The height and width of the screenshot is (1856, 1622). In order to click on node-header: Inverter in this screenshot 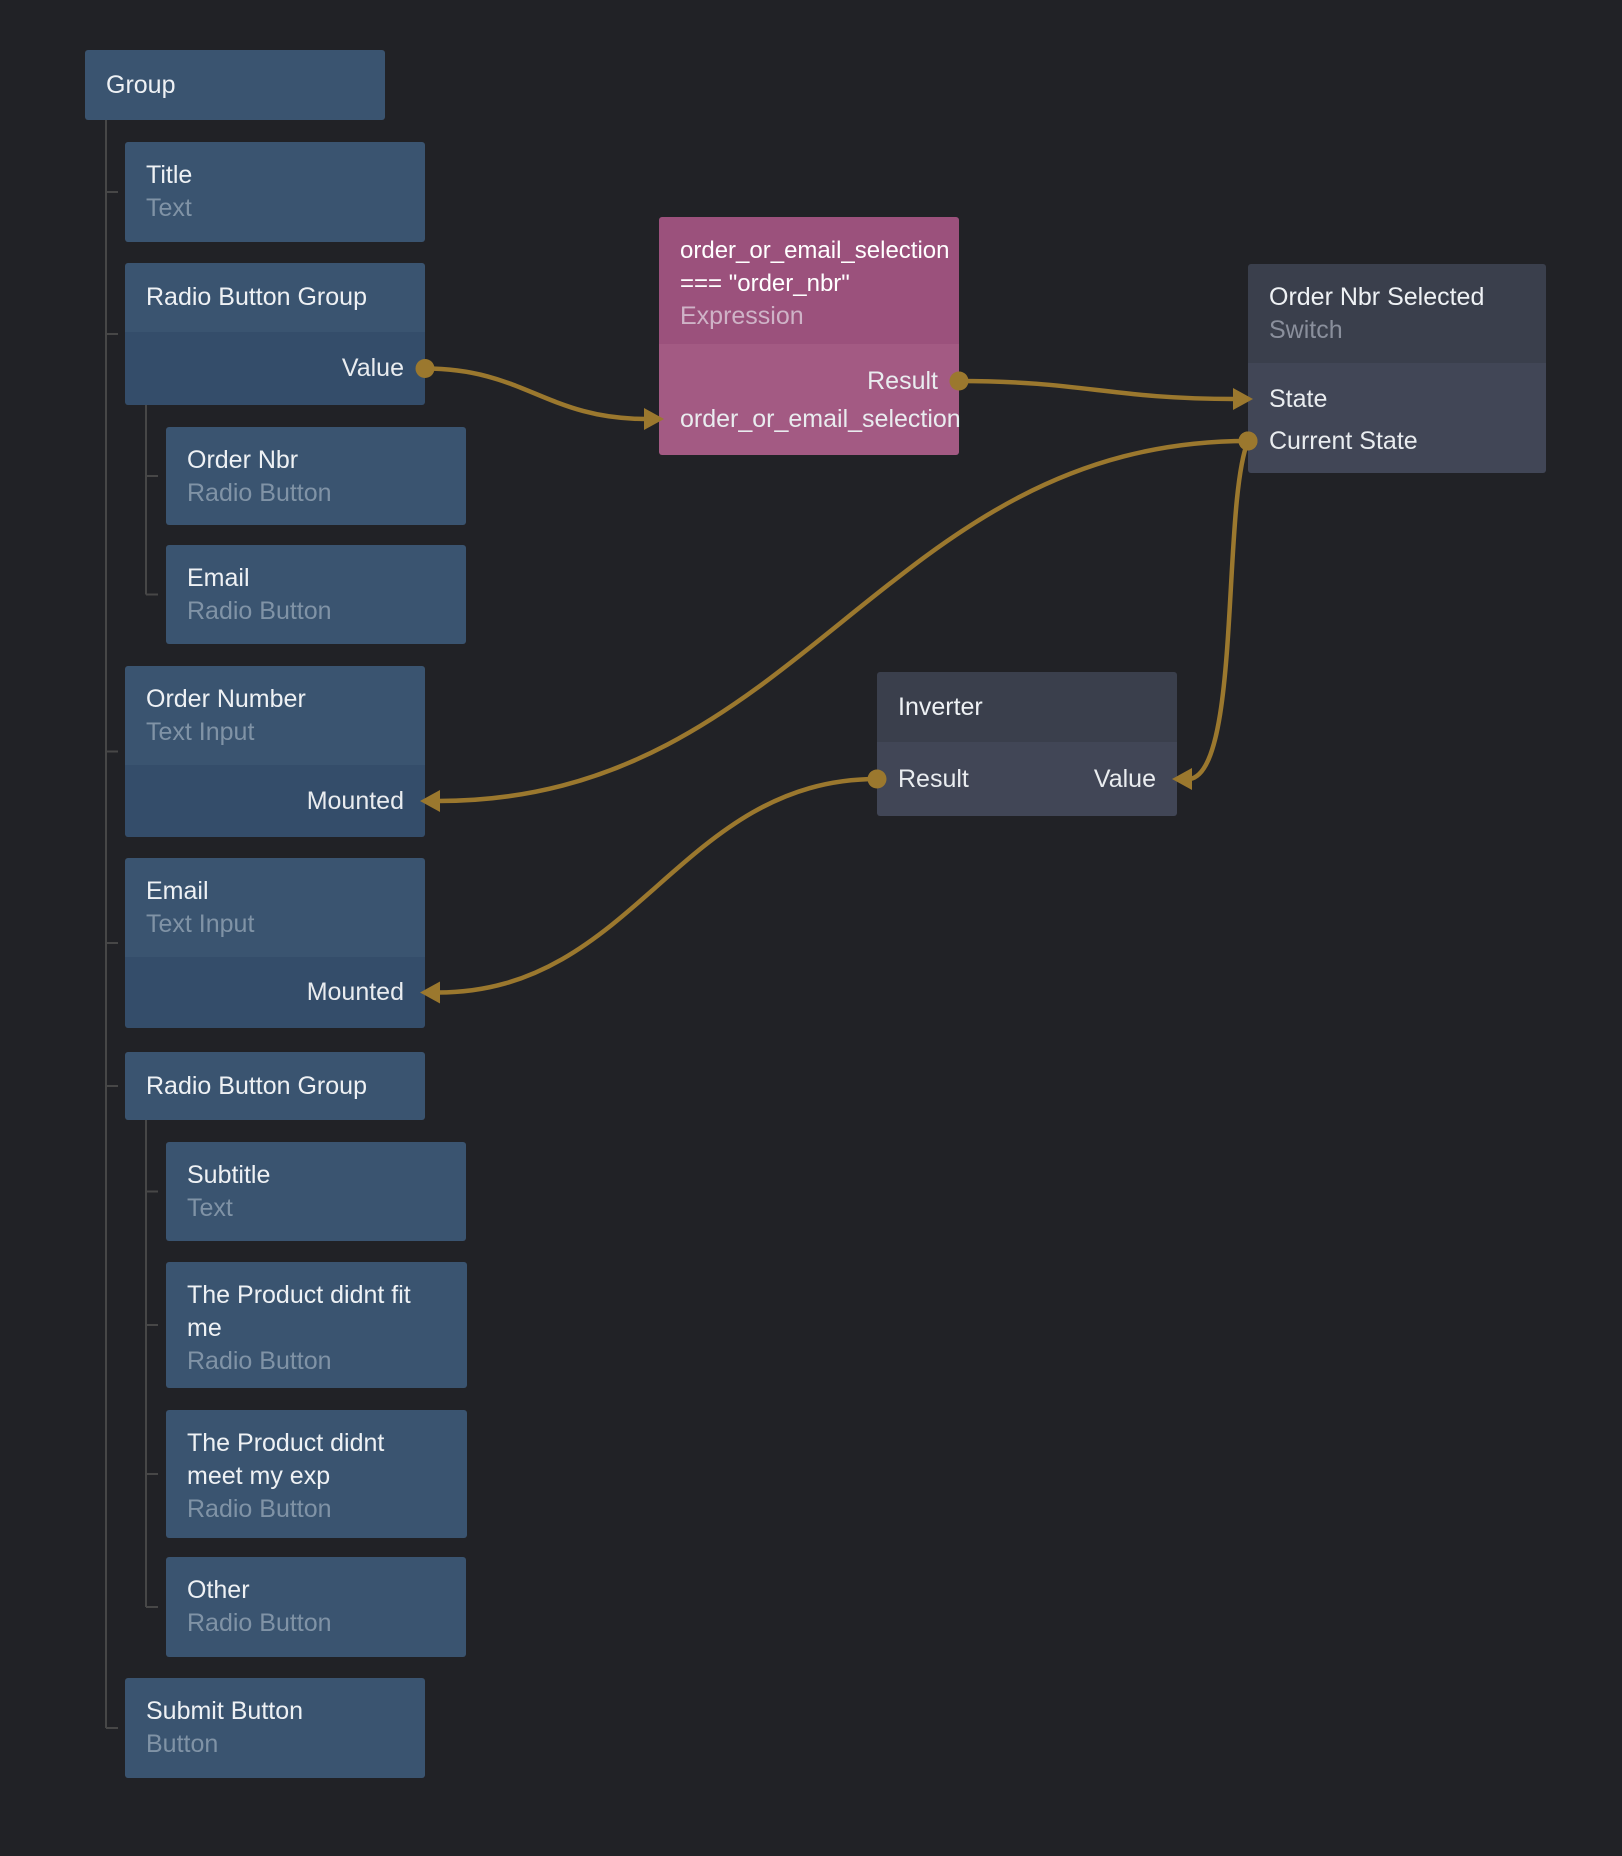, I will do `click(1027, 707)`.